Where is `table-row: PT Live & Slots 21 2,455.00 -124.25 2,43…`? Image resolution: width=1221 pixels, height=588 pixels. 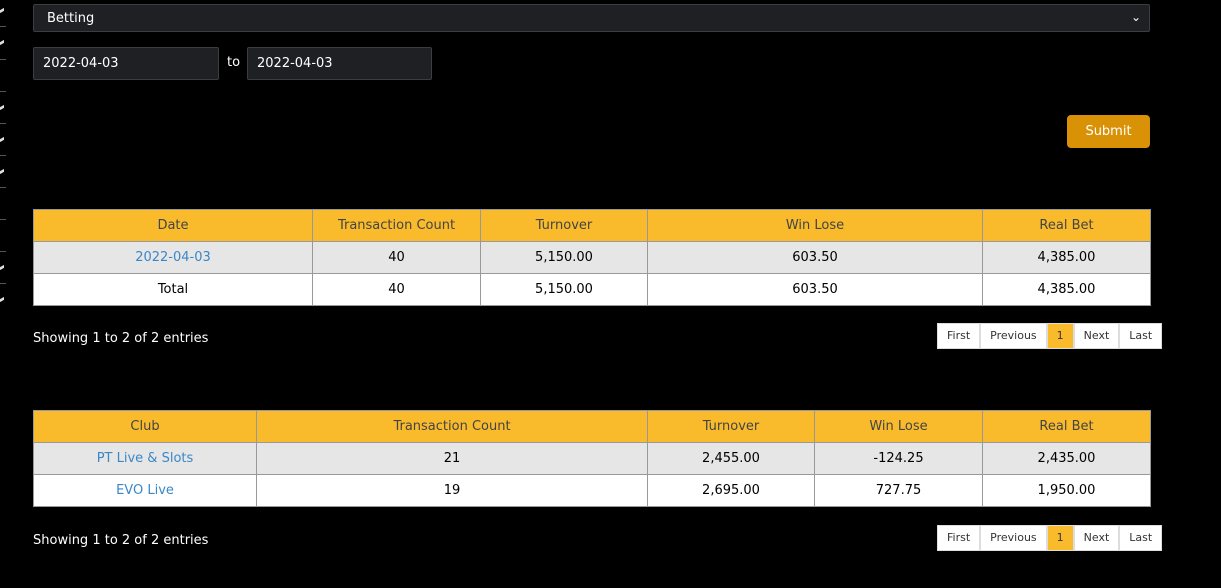
table-row: PT Live & Slots 21 2,455.00 -124.25 2,43… is located at coordinates (592, 458).